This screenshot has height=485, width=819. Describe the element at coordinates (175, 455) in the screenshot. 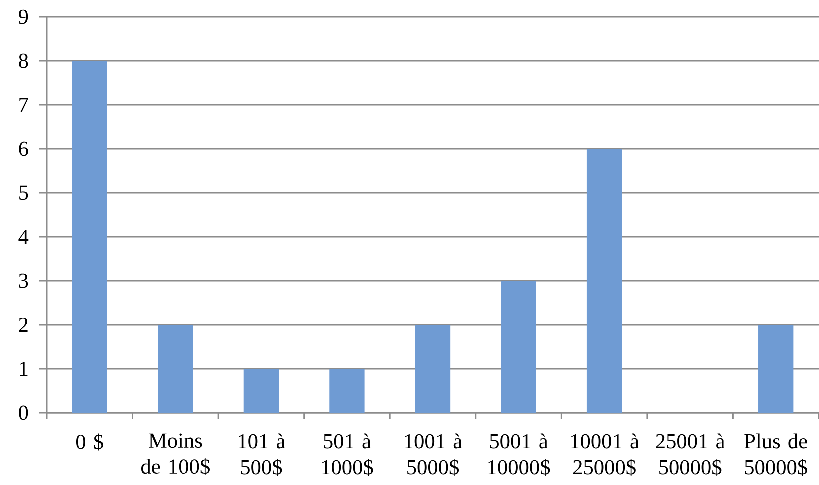

I see `x-tick-label: Moins de 100$` at that location.